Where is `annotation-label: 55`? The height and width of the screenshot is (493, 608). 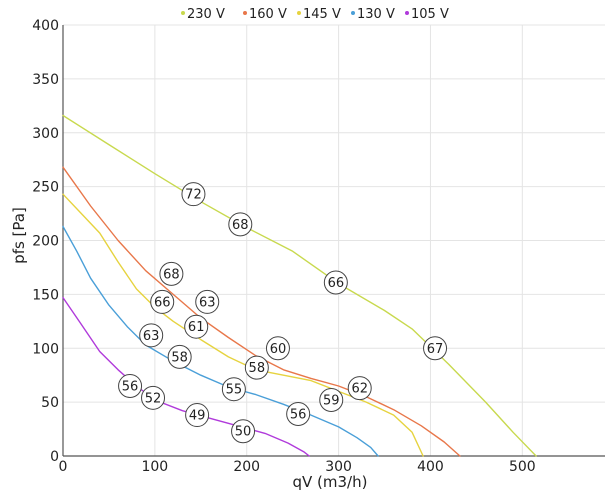 annotation-label: 55 is located at coordinates (234, 390).